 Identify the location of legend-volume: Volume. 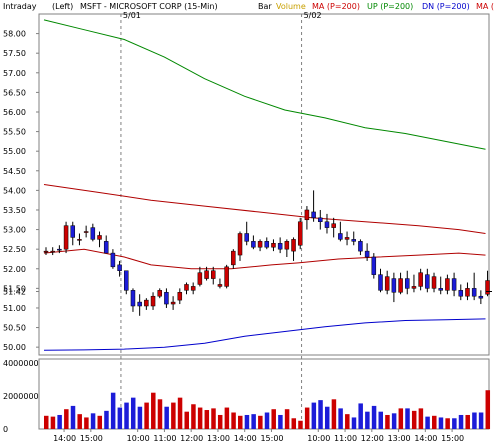
(291, 6).